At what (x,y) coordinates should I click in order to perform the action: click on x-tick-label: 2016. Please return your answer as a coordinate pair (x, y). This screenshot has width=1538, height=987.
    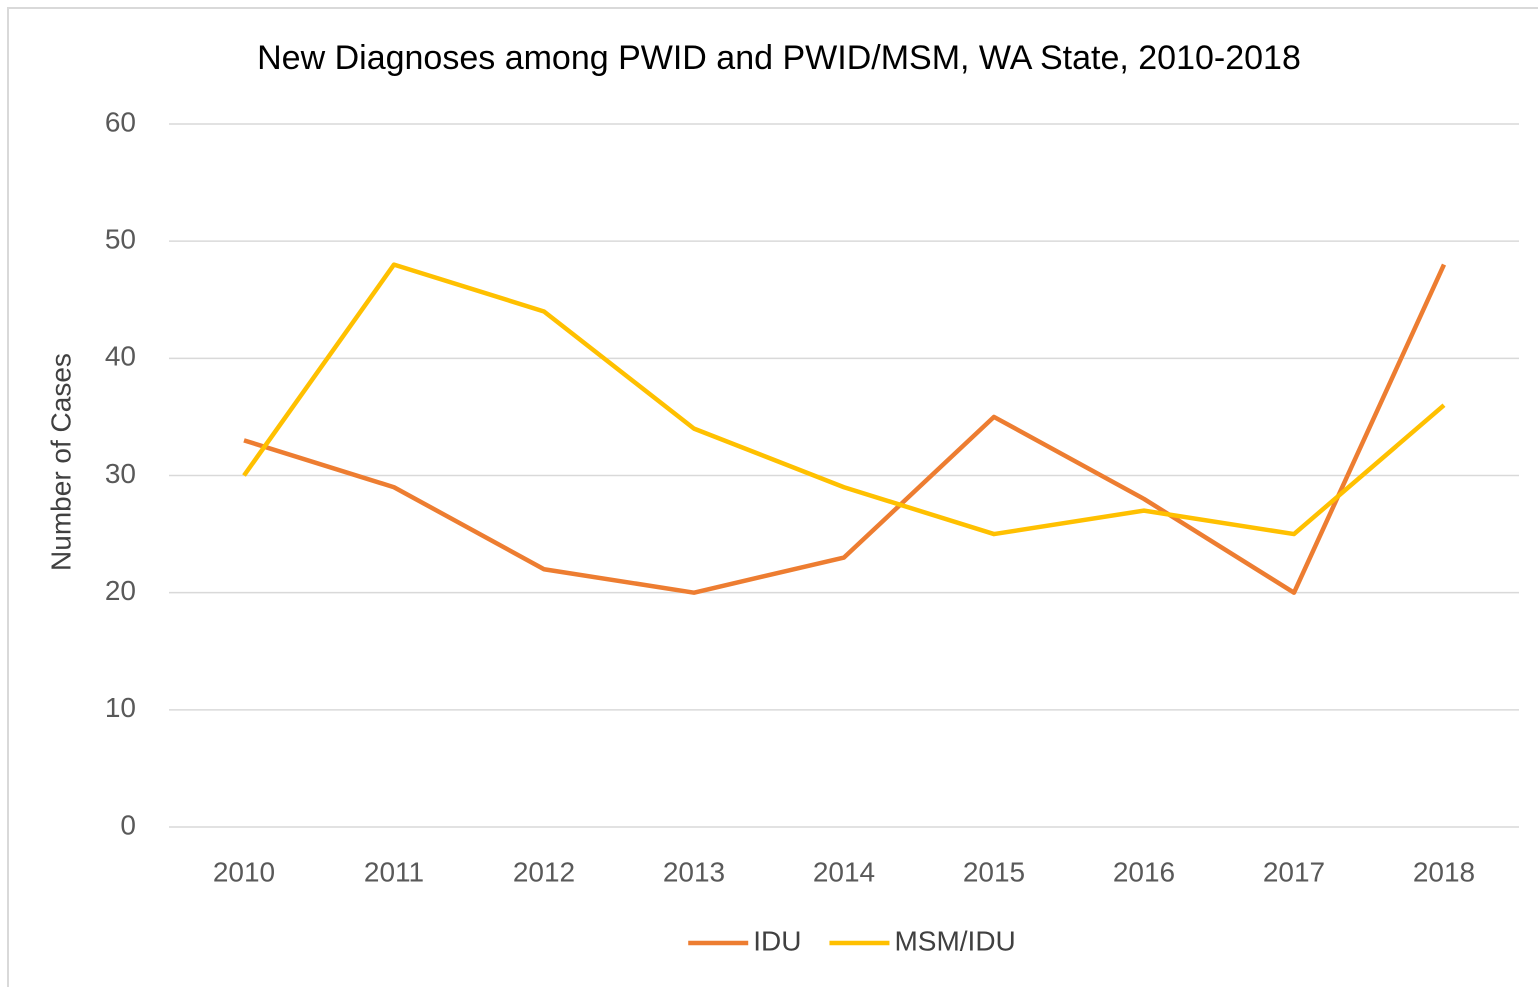
    Looking at the image, I should click on (1144, 871).